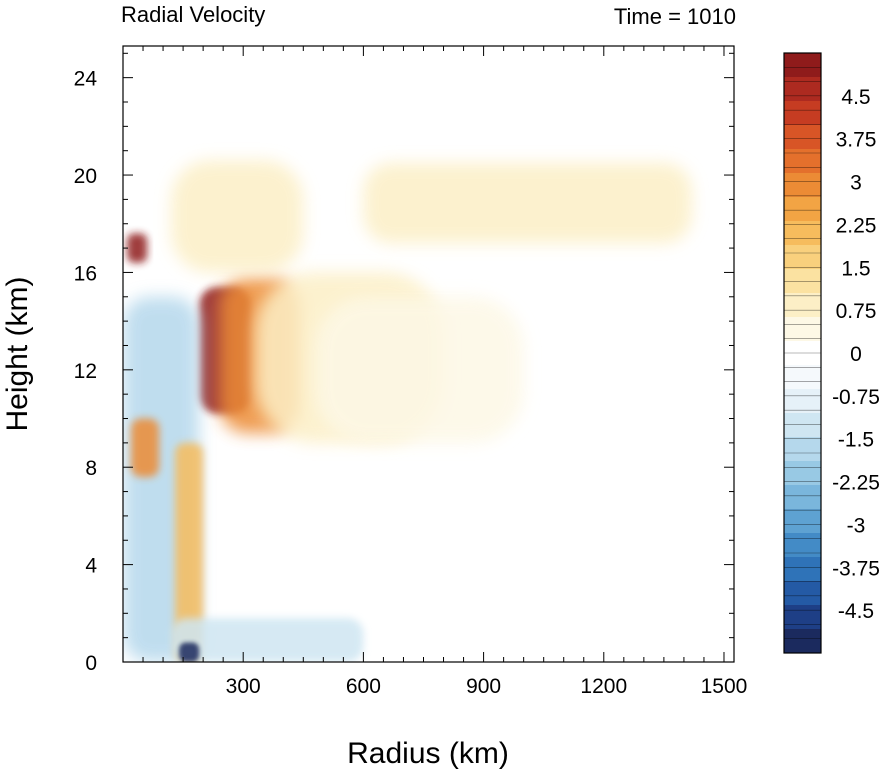 The width and height of the screenshot is (895, 774). What do you see at coordinates (428, 753) in the screenshot?
I see `x-axis-label: Radius (km)` at bounding box center [428, 753].